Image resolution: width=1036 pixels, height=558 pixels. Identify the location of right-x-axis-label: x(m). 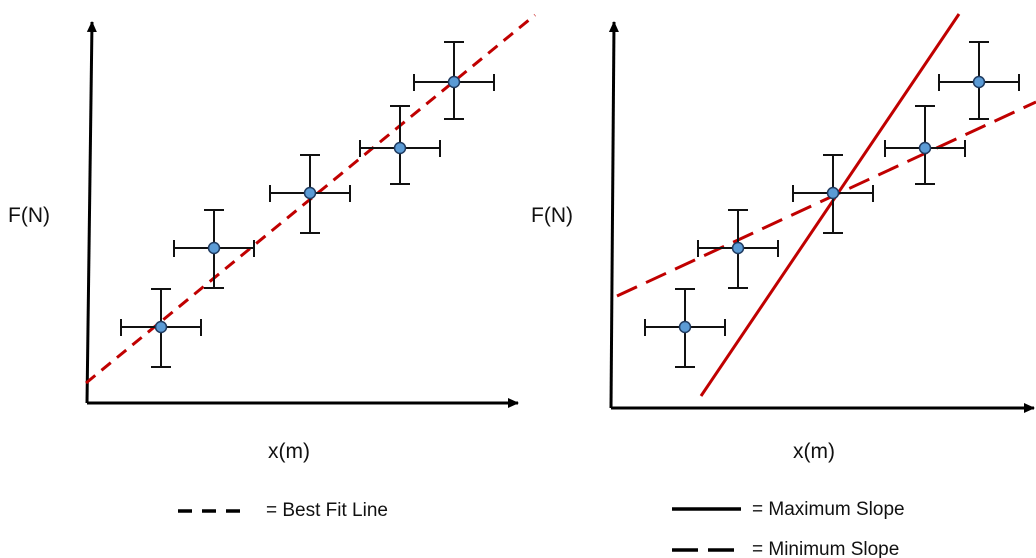
(814, 451).